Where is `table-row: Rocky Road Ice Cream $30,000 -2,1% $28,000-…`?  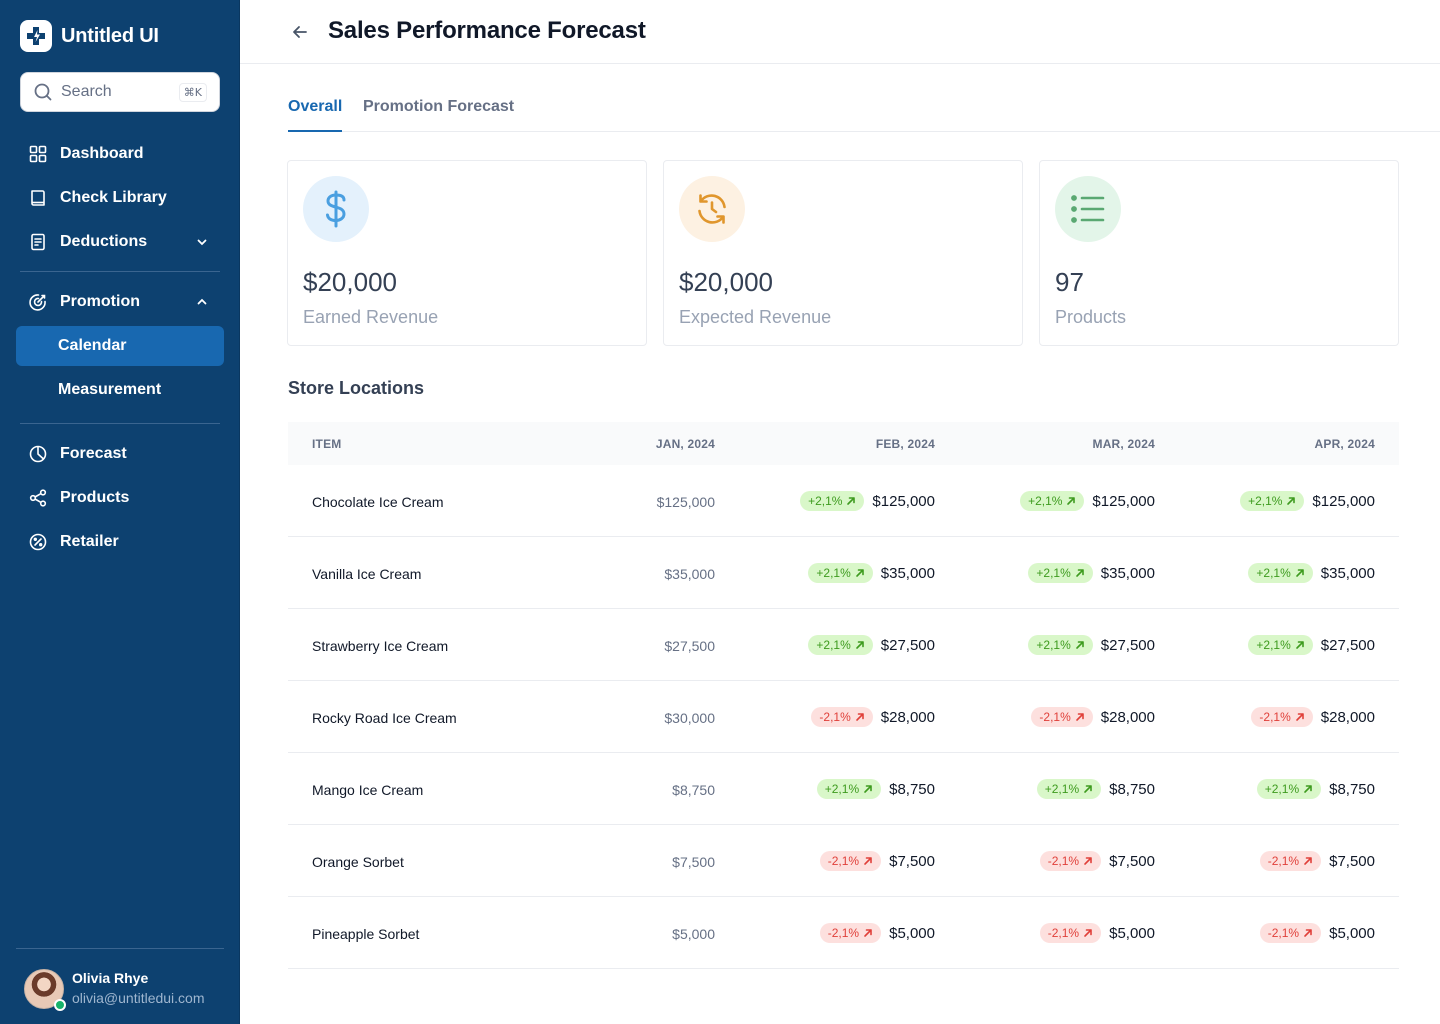
table-row: Rocky Road Ice Cream $30,000 -2,1% $28,000-… is located at coordinates (843, 717).